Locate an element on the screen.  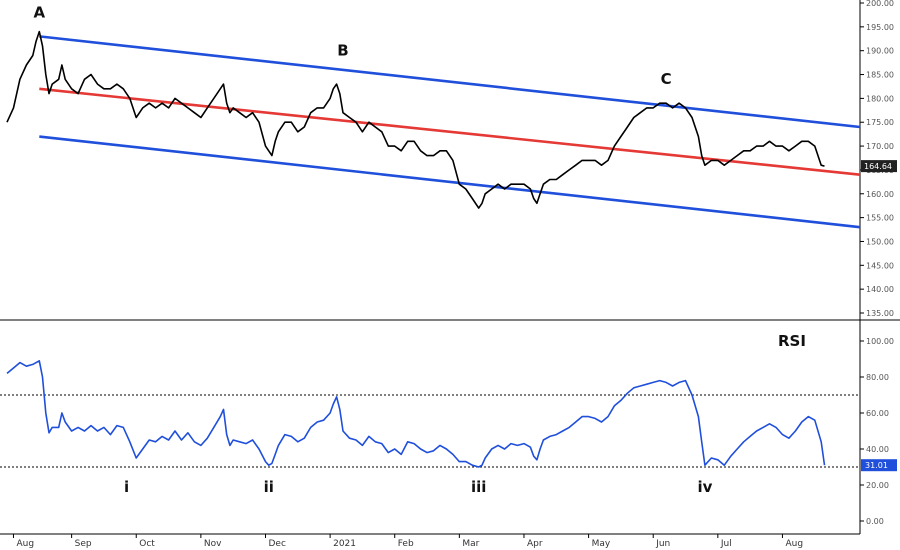
month-tick-label: Mar is located at coordinates (470, 544).